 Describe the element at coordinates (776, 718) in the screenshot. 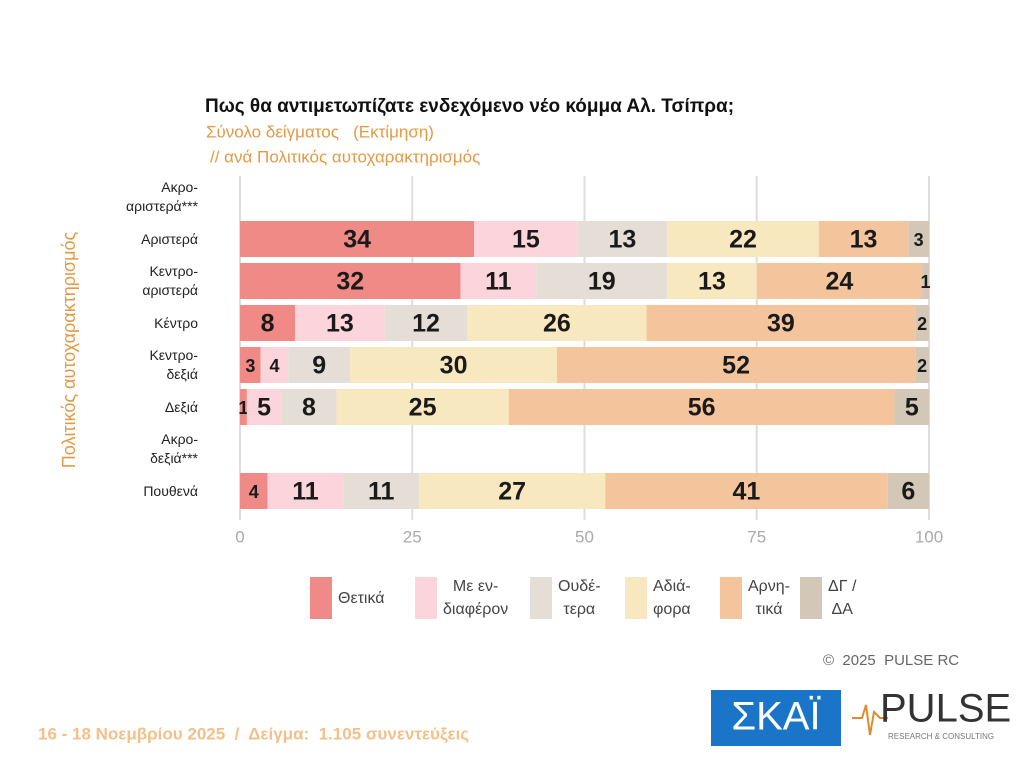

I see `skai-logo-bg` at that location.